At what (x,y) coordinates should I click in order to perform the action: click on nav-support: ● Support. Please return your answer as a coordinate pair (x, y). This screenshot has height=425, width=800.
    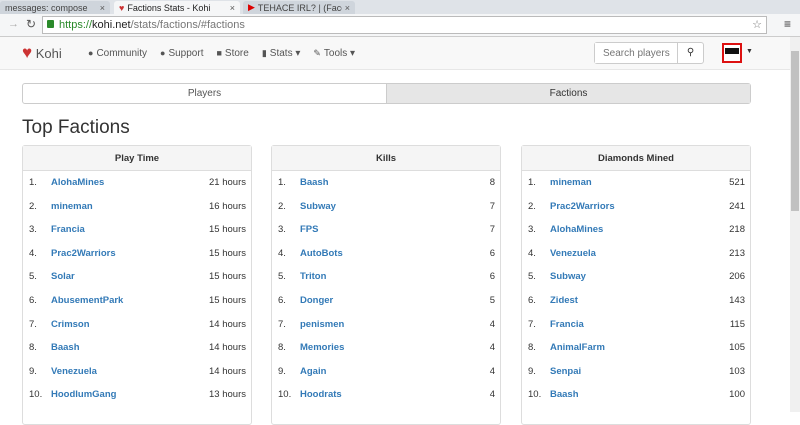
    Looking at the image, I should click on (182, 53).